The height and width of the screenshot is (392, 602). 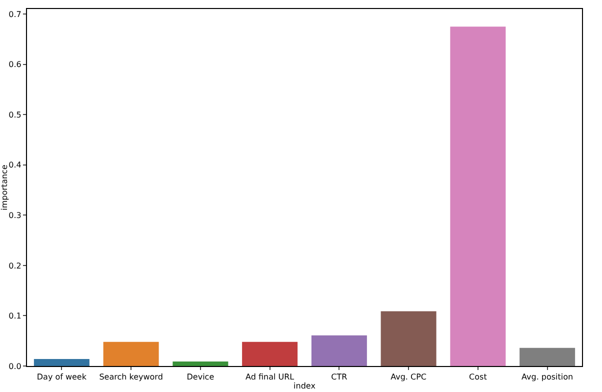 What do you see at coordinates (15, 215) in the screenshot?
I see `y-tick-label: 0.3` at bounding box center [15, 215].